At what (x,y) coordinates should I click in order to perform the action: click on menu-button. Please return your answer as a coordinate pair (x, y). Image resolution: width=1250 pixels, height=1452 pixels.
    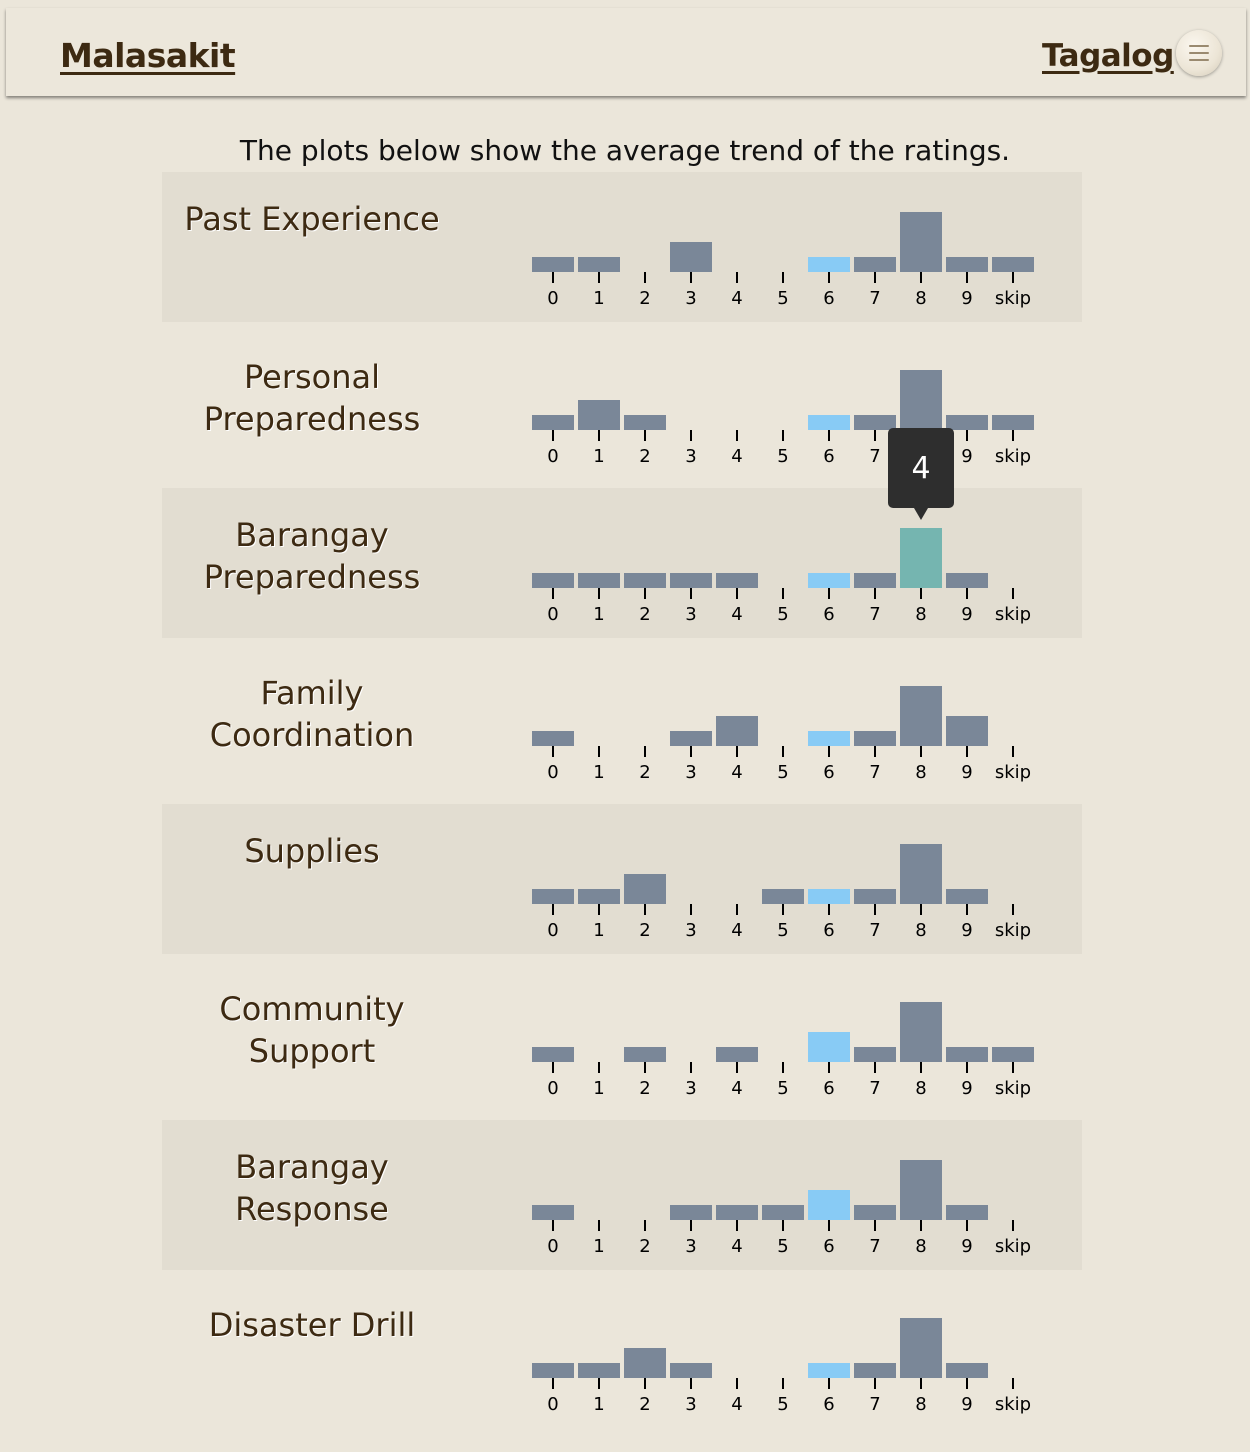
    Looking at the image, I should click on (1199, 53).